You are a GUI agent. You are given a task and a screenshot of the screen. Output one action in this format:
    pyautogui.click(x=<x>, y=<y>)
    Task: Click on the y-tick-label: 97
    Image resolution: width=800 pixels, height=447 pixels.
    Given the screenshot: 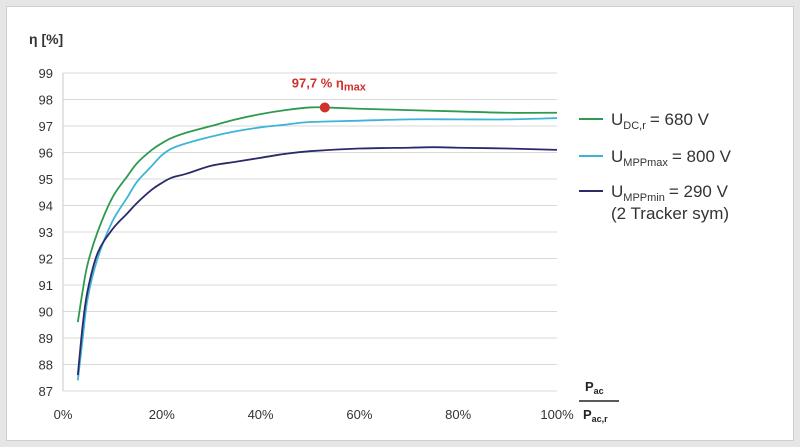 What is the action you would take?
    pyautogui.click(x=46, y=126)
    